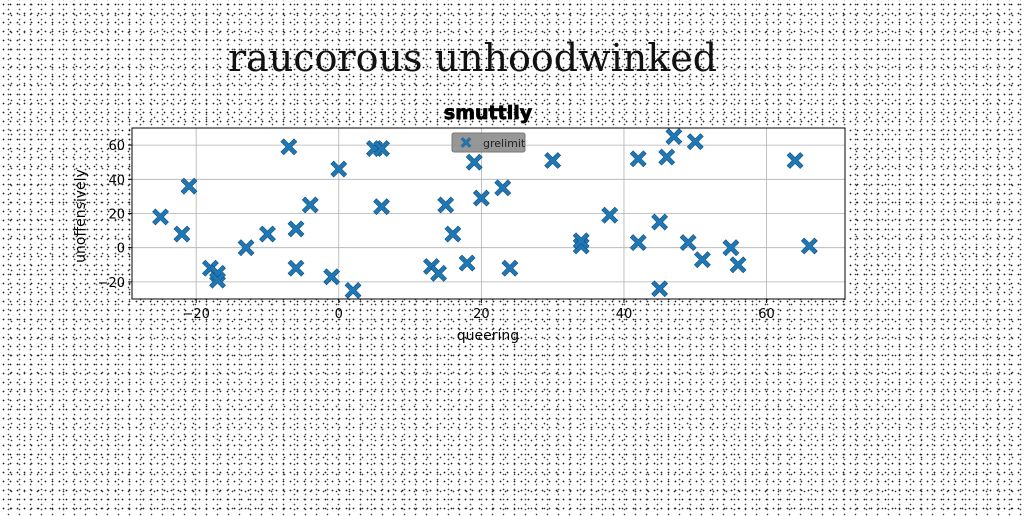 The width and height of the screenshot is (1024, 516). I want to click on x-axis-label: queering, so click(488, 336).